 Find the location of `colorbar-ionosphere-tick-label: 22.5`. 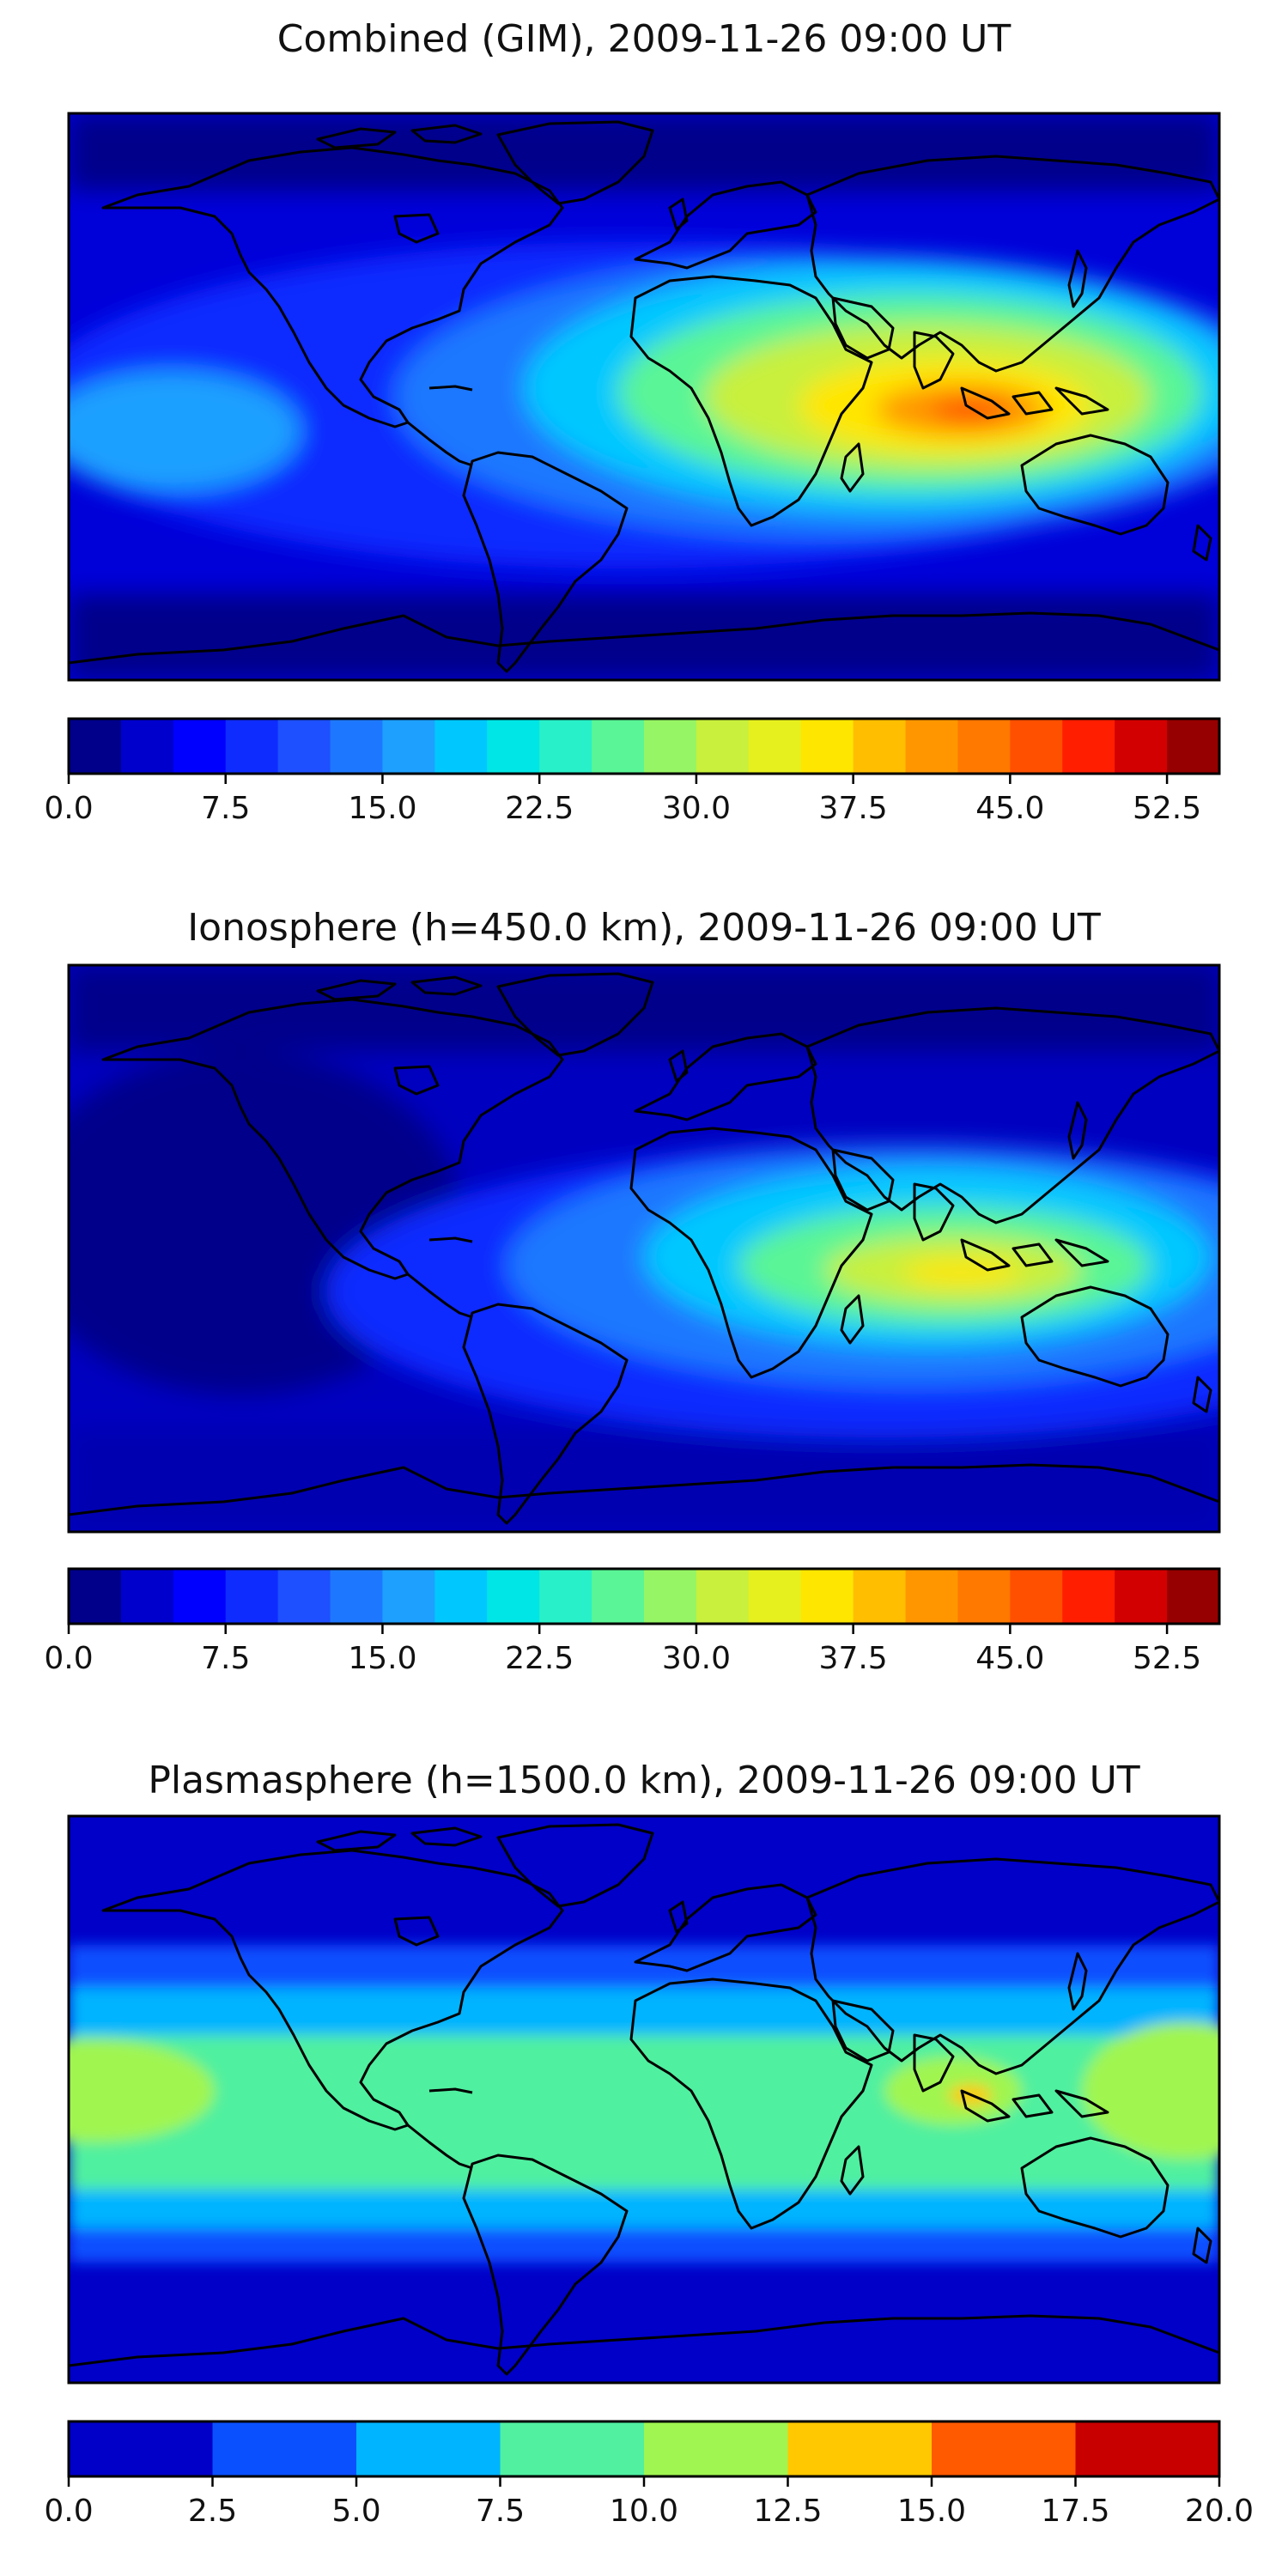

colorbar-ionosphere-tick-label: 22.5 is located at coordinates (539, 1658).